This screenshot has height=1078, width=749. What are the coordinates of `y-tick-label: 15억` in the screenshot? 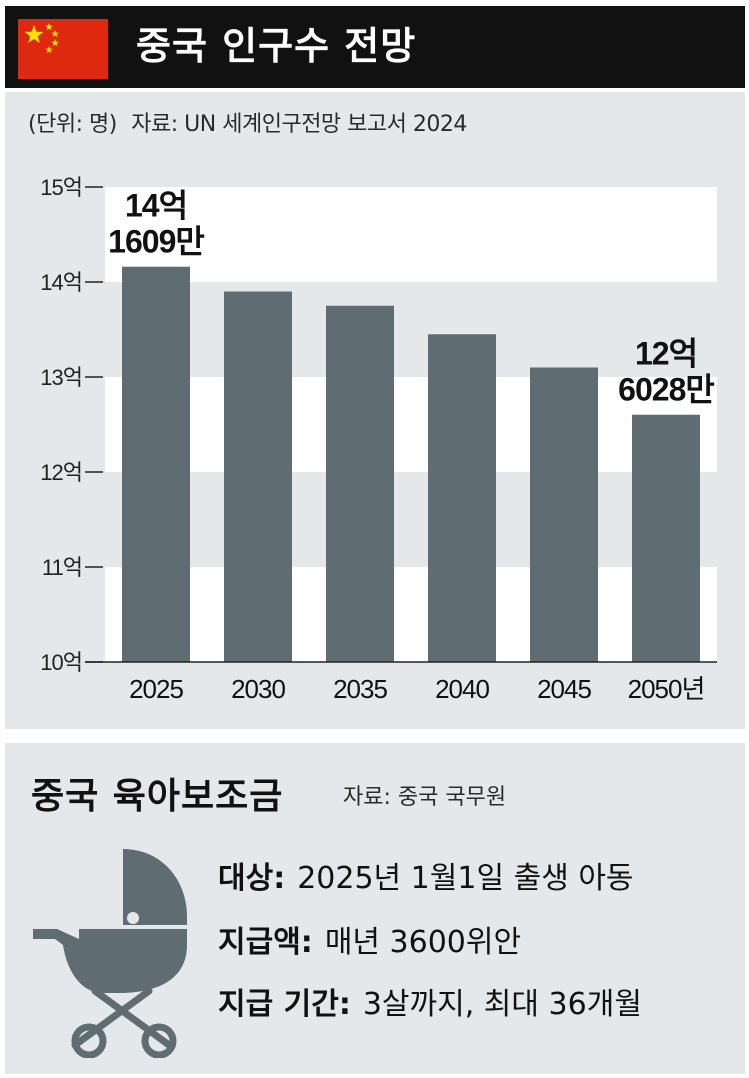 It's located at (61, 187).